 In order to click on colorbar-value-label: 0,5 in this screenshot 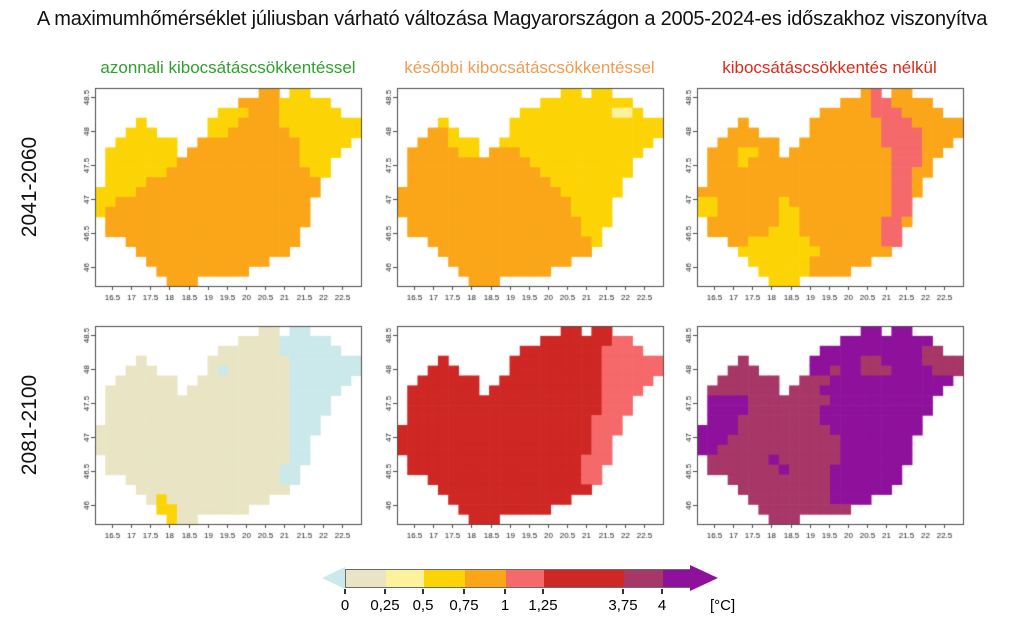, I will do `click(423, 605)`.